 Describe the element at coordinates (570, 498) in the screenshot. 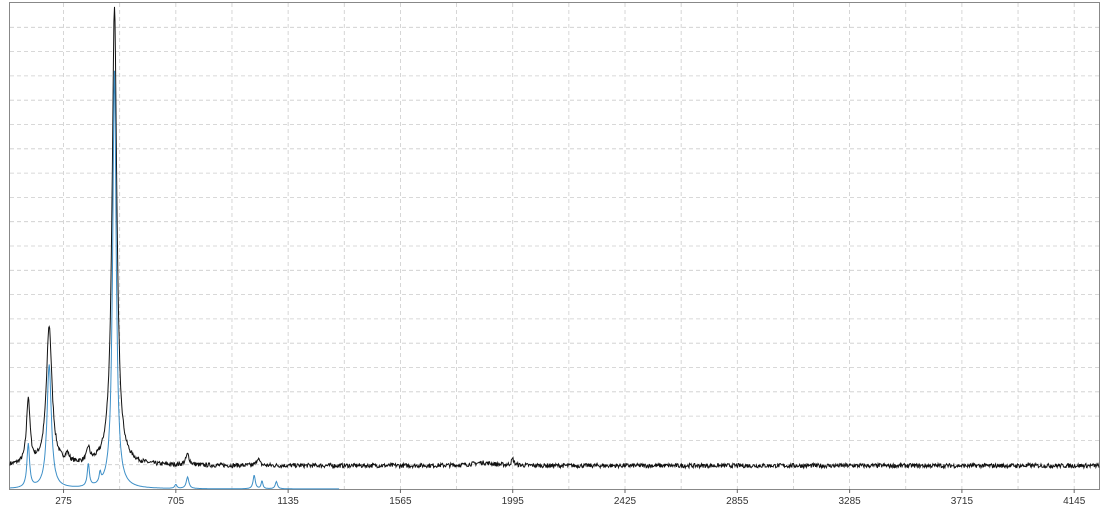

I see `x-axis: 275 705 1135 1565 1995 2425 2855 3285 3715 4145` at that location.